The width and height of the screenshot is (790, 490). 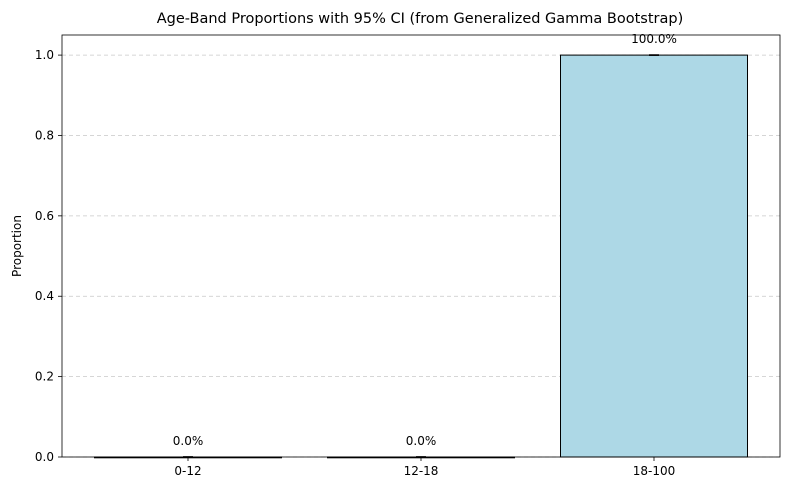 What do you see at coordinates (17, 246) in the screenshot?
I see `y-axis-label: Proportion` at bounding box center [17, 246].